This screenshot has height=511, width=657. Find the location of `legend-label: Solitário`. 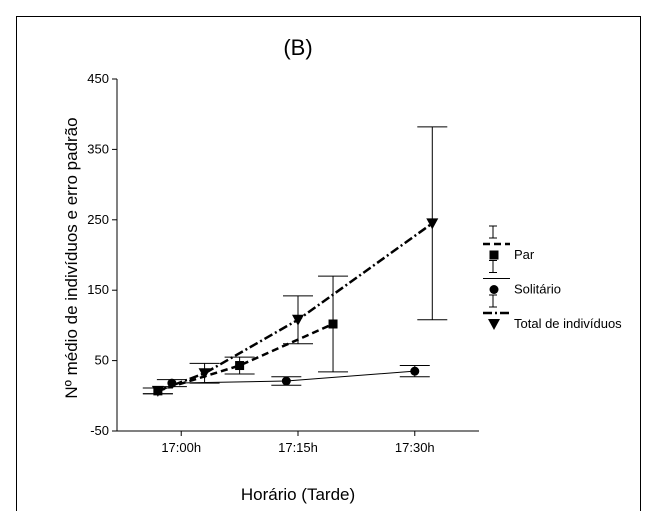

legend-label: Solitário is located at coordinates (537, 289).